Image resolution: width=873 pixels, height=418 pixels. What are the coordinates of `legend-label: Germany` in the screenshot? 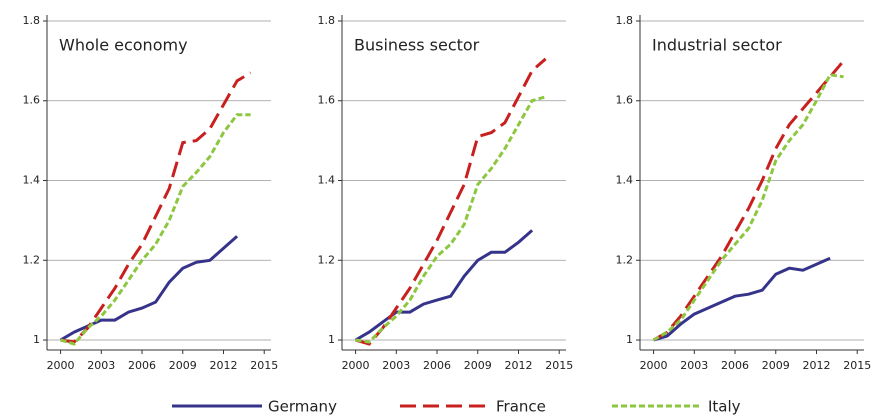 It's located at (302, 407).